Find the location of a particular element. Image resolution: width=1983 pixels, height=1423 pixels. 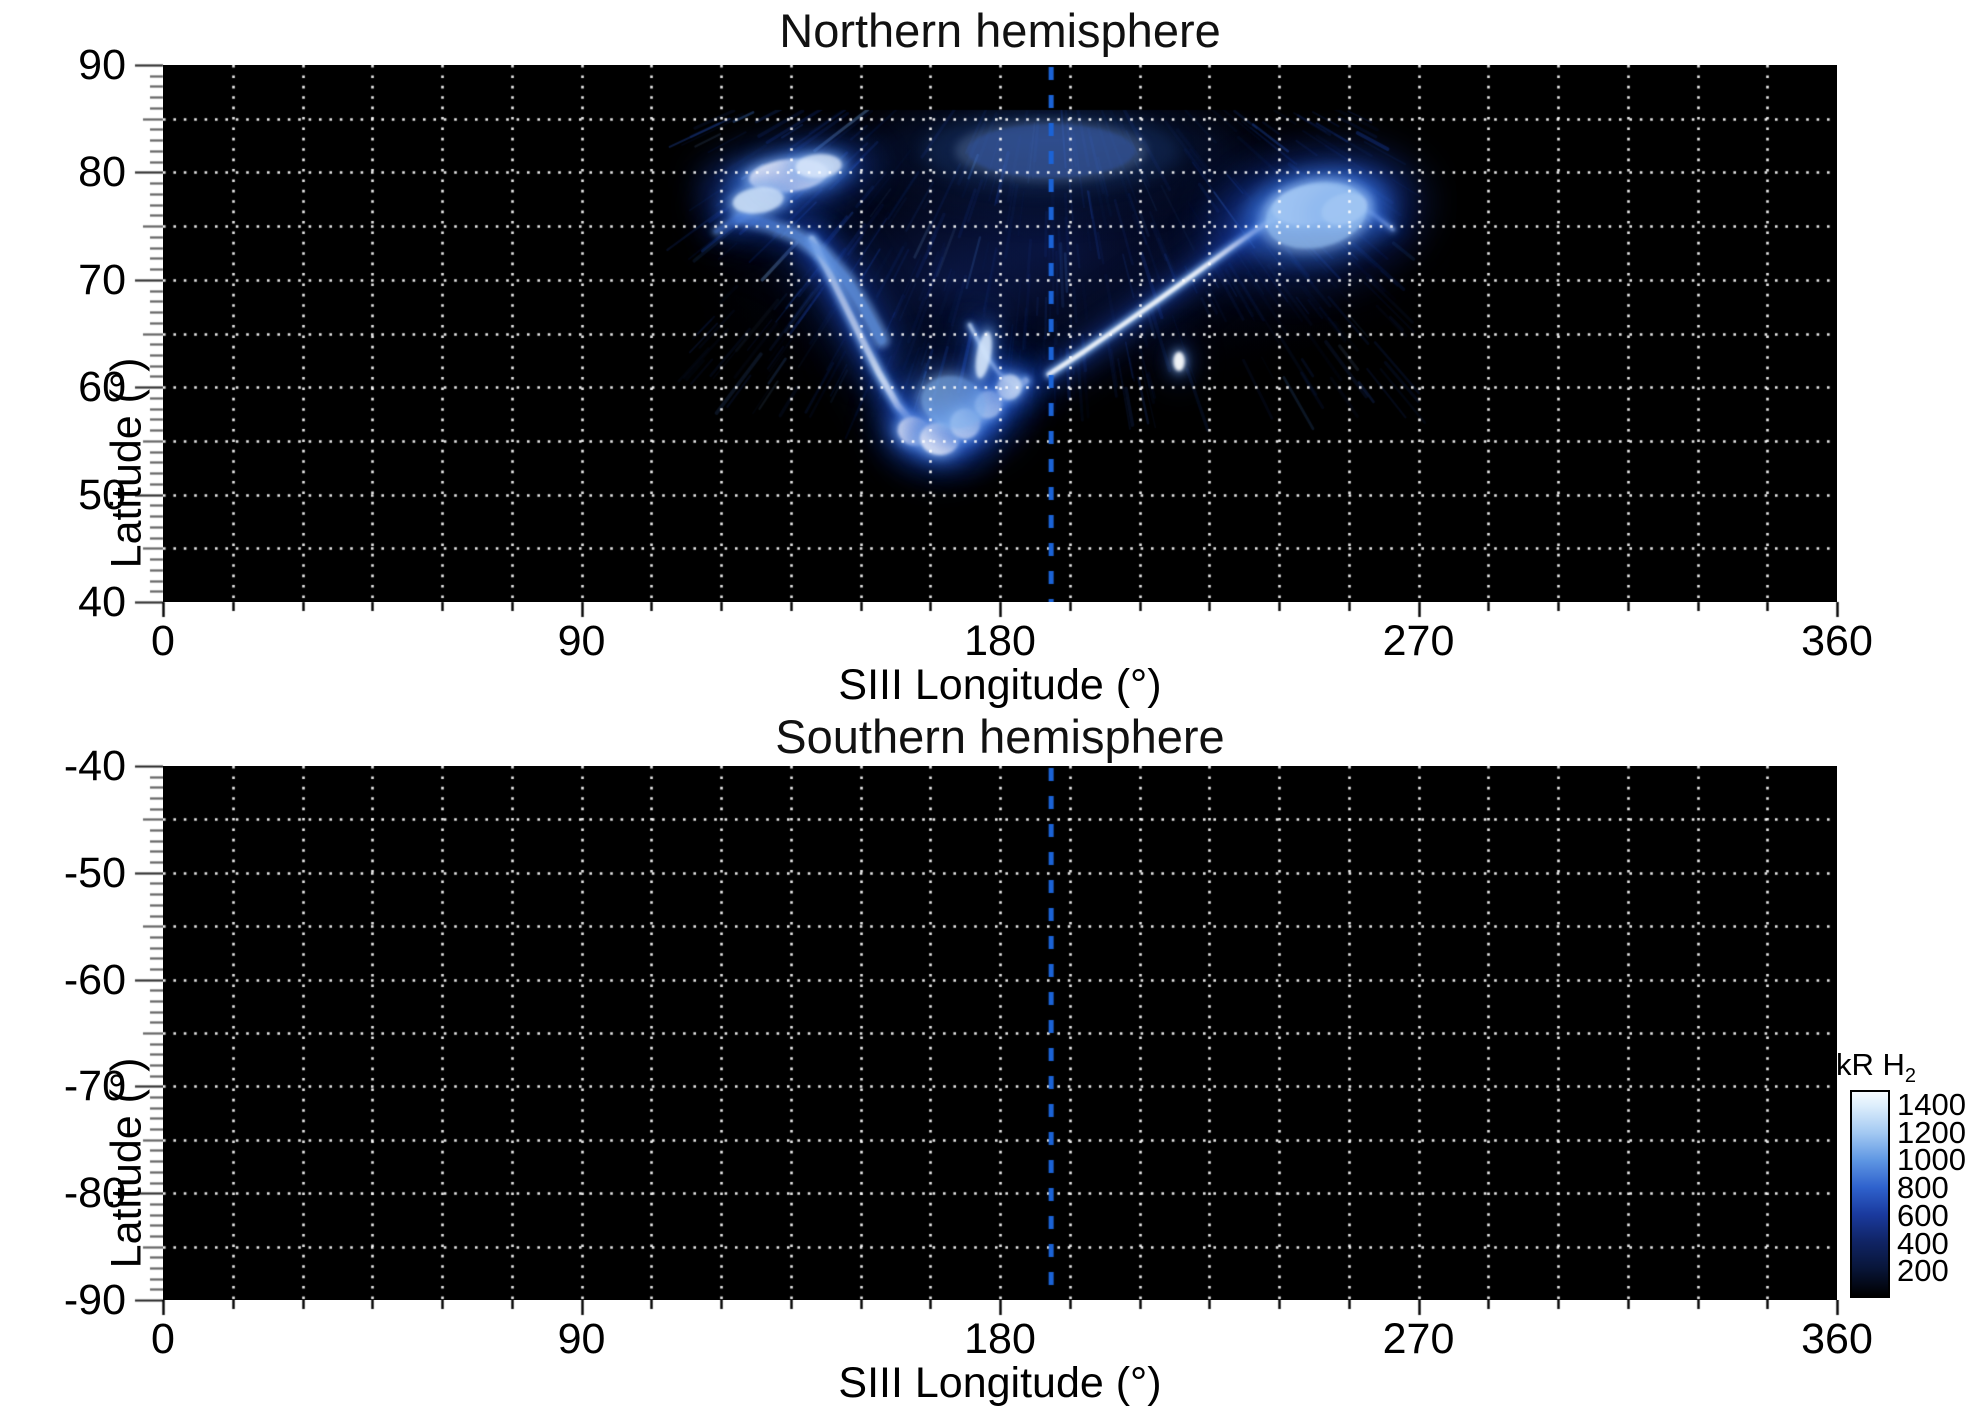

south-x-axis-title: SIII Longitude (°) is located at coordinates (1000, 1383).